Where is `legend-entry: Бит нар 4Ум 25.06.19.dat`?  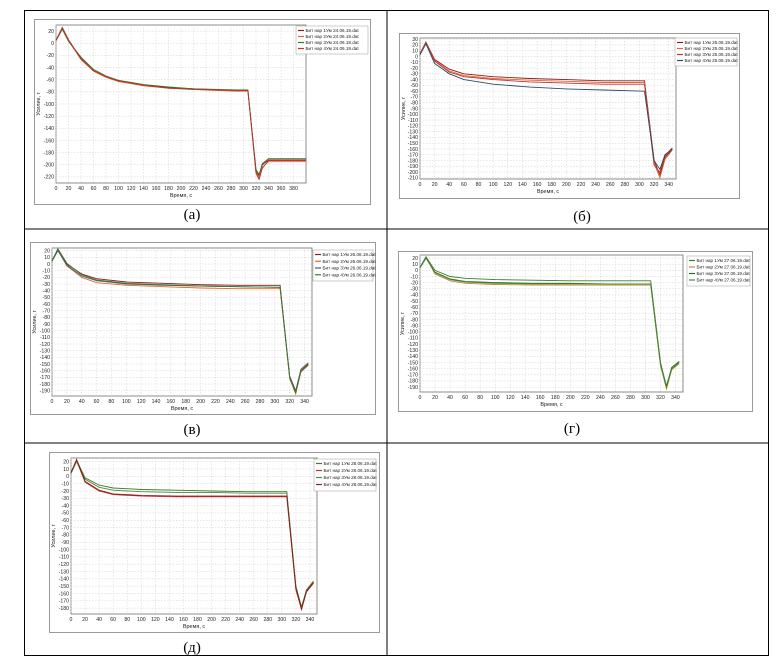 legend-entry: Бит нар 4Ум 25.06.19.dat is located at coordinates (712, 60).